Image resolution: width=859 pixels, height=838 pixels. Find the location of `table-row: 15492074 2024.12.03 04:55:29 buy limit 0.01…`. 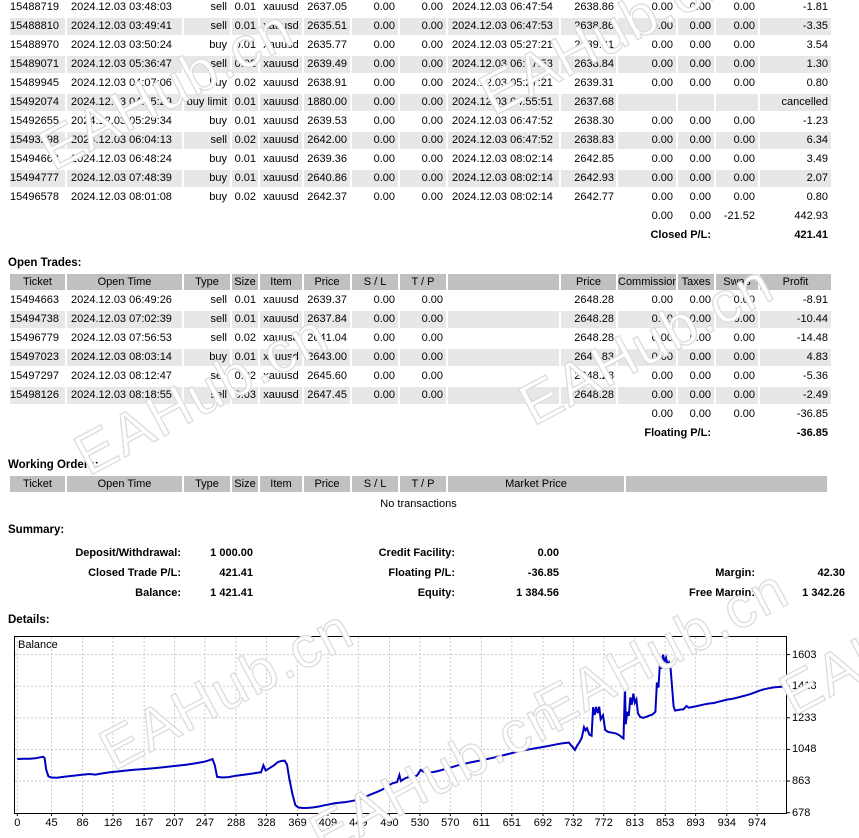

table-row: 15492074 2024.12.03 04:55:29 buy limit 0.01… is located at coordinates (420, 102).